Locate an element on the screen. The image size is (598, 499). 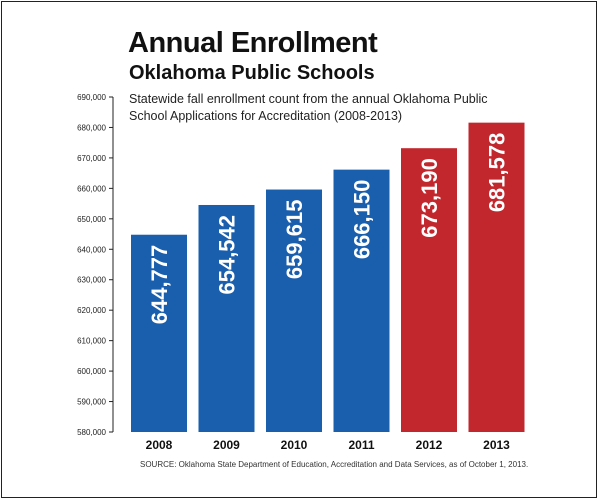
bar-2009 is located at coordinates (226, 318).